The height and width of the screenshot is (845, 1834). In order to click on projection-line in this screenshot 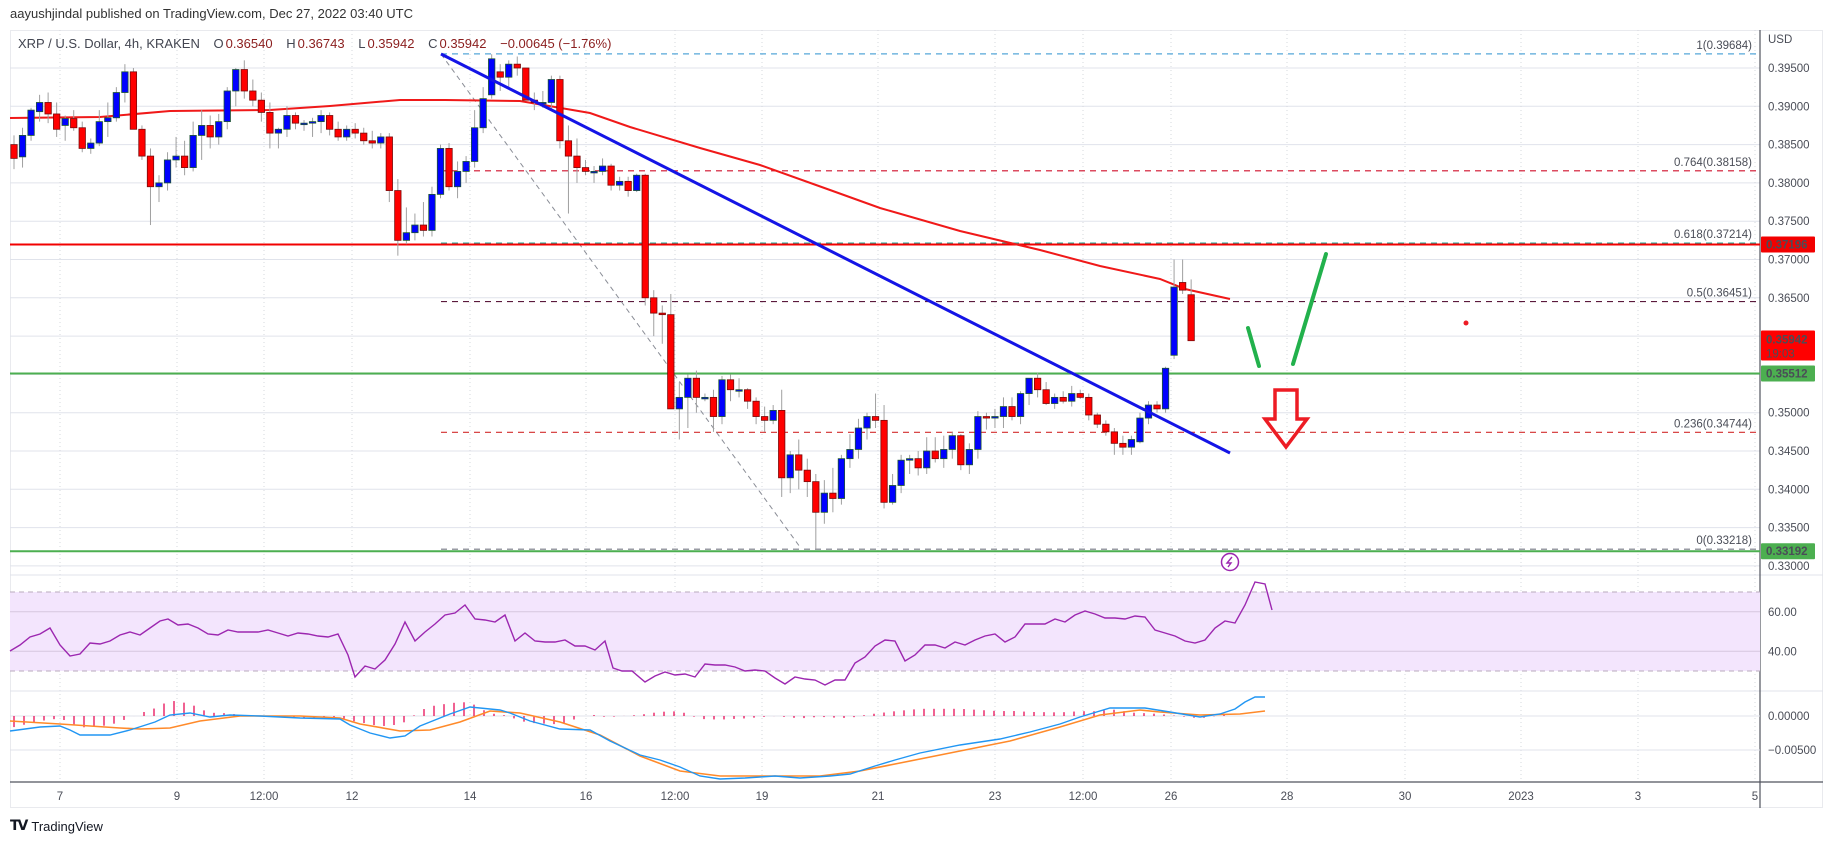, I will do `click(1309, 309)`.